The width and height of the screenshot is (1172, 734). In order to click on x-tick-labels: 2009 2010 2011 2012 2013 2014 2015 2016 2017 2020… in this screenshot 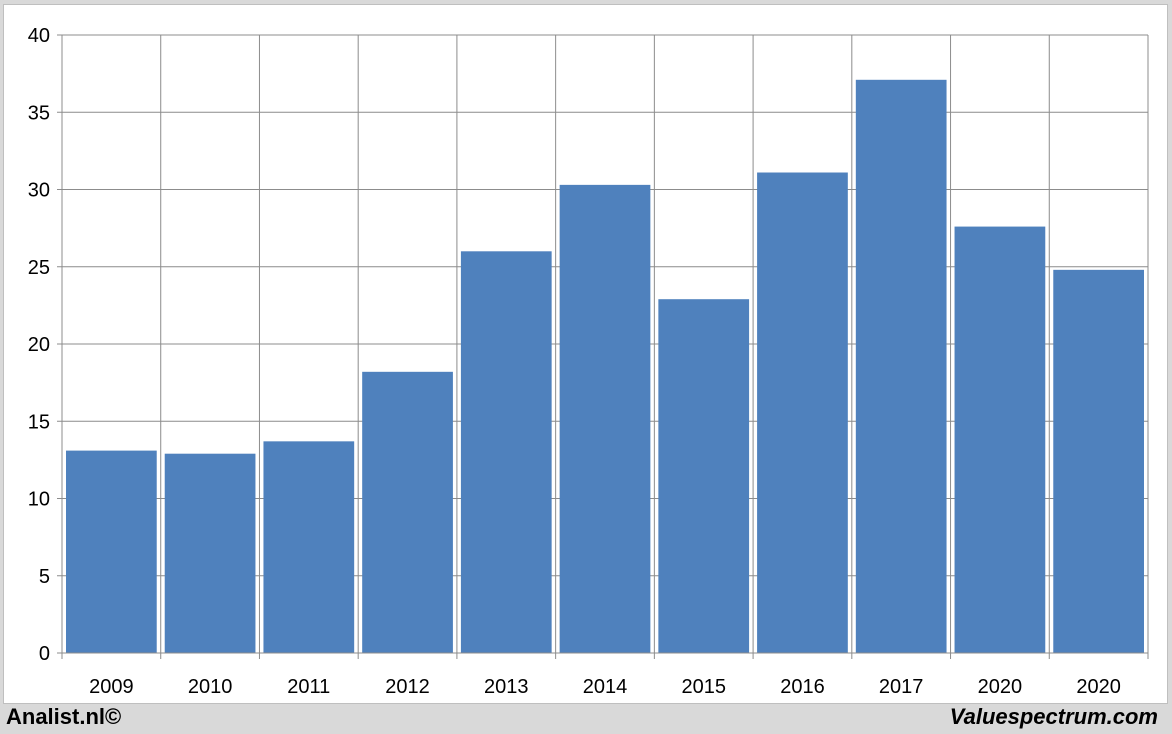, I will do `click(605, 687)`.